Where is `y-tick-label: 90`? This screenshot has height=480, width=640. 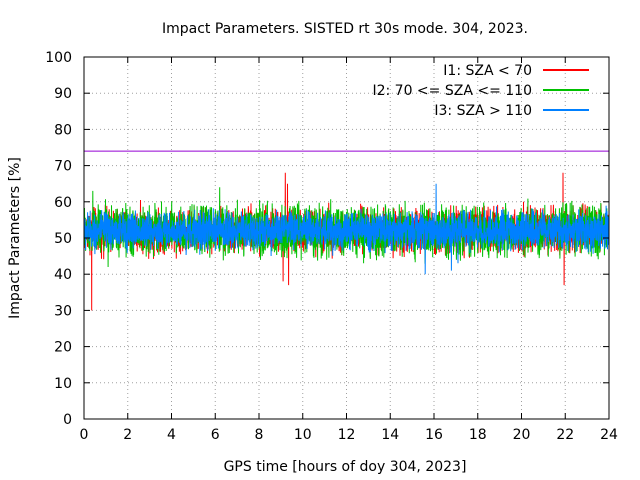
y-tick-label: 90 is located at coordinates (63, 94).